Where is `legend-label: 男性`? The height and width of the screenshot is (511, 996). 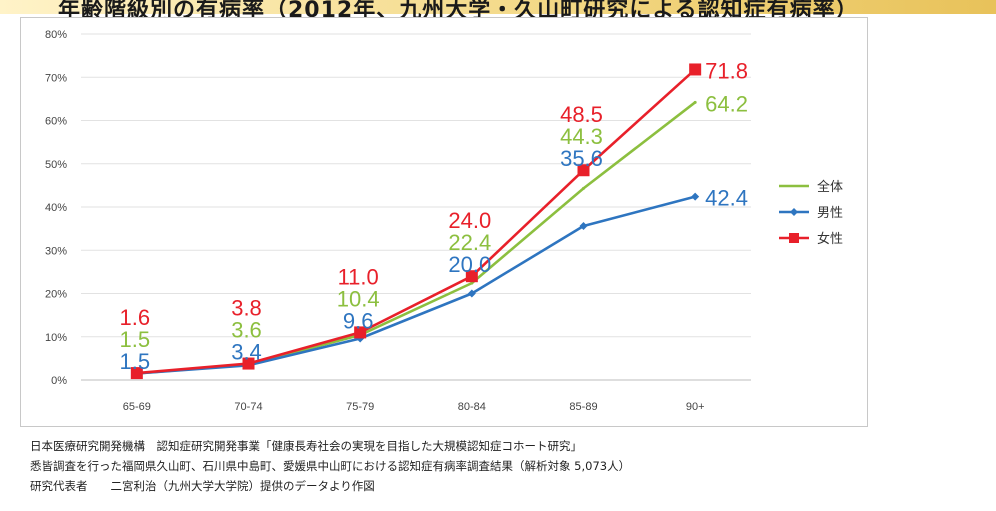 legend-label: 男性 is located at coordinates (830, 212).